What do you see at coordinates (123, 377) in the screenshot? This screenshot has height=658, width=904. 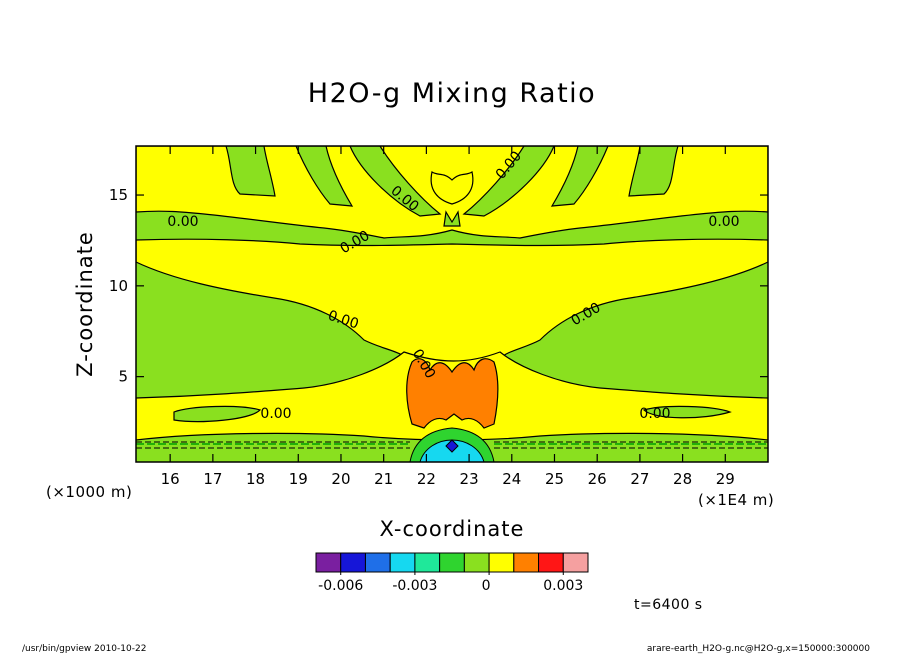 I see `y-tick-label: 5` at bounding box center [123, 377].